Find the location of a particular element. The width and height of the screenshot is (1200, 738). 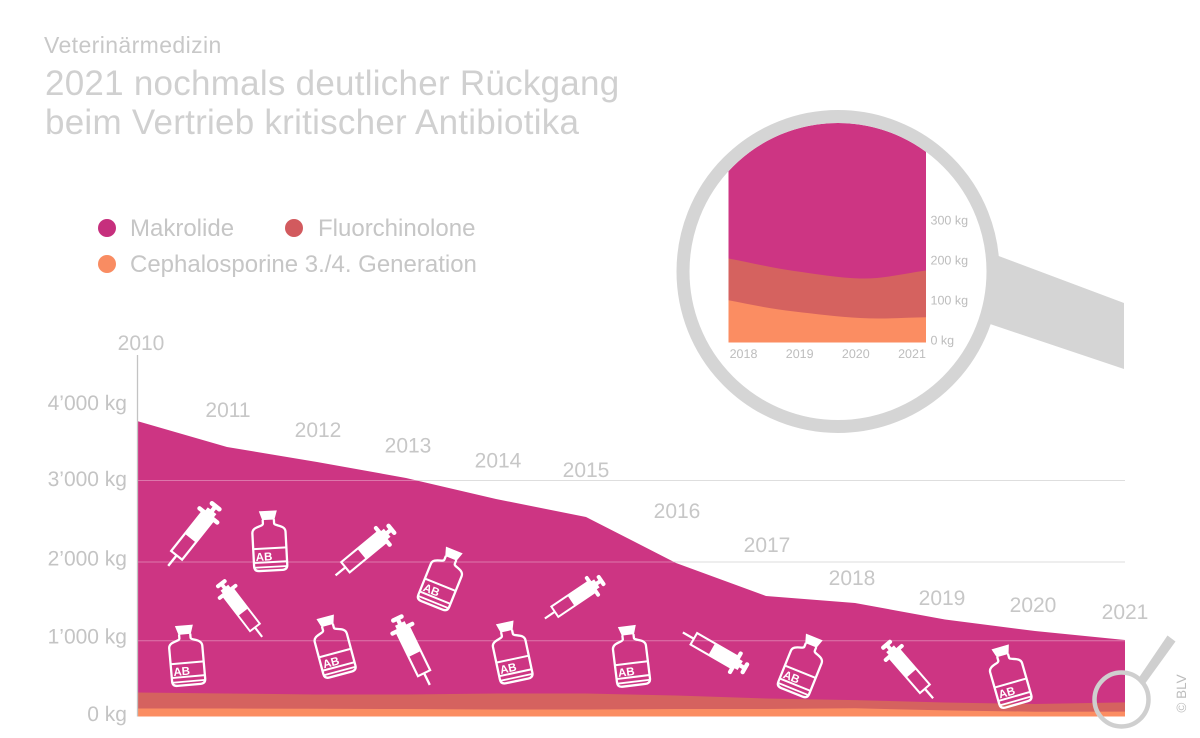

svg-text: 2011 is located at coordinates (227, 410).